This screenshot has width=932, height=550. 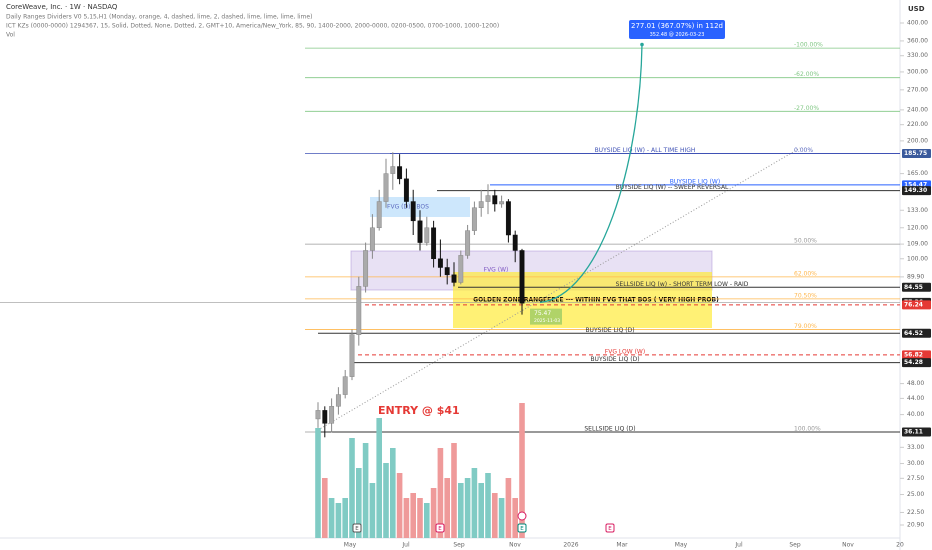 What do you see at coordinates (913, 354) in the screenshot?
I see `price-tag-label: 56.82` at bounding box center [913, 354].